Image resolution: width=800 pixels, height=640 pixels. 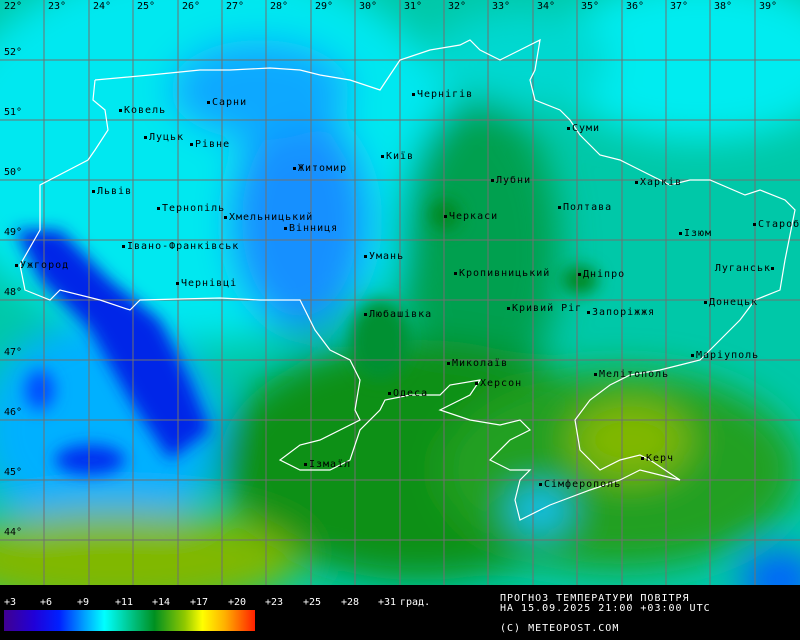 What do you see at coordinates (142, 111) in the screenshot?
I see `city-label: Ковель` at bounding box center [142, 111].